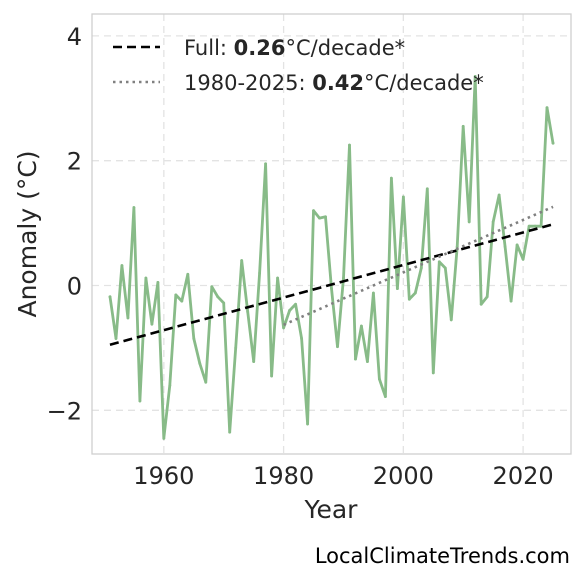  What do you see at coordinates (523, 476) in the screenshot?
I see `x-tick-label: 2020` at bounding box center [523, 476].